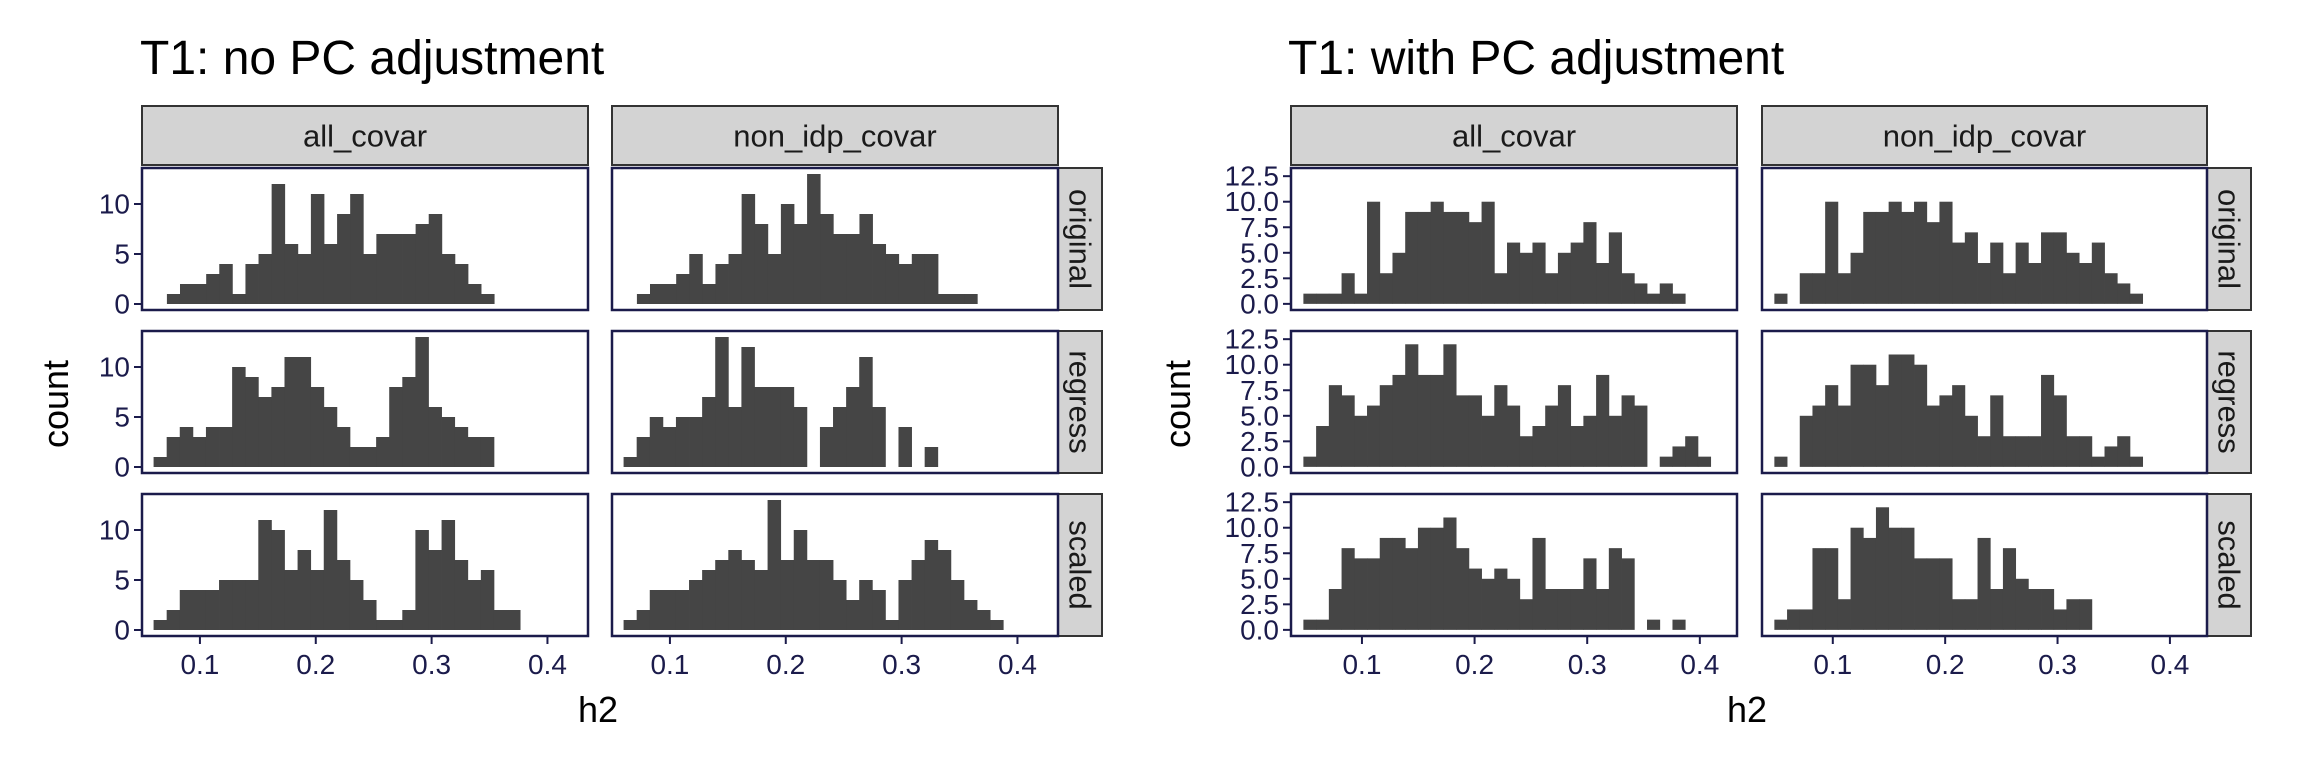  I want to click on column-strip-label: non_idp_covar, so click(834, 136).